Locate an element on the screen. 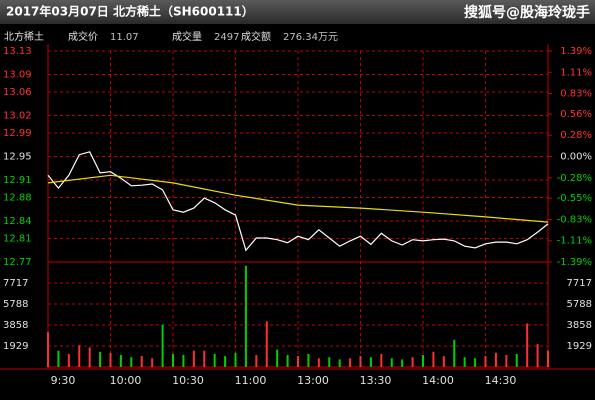 The width and height of the screenshot is (595, 400). info-value: 2497 is located at coordinates (226, 37).